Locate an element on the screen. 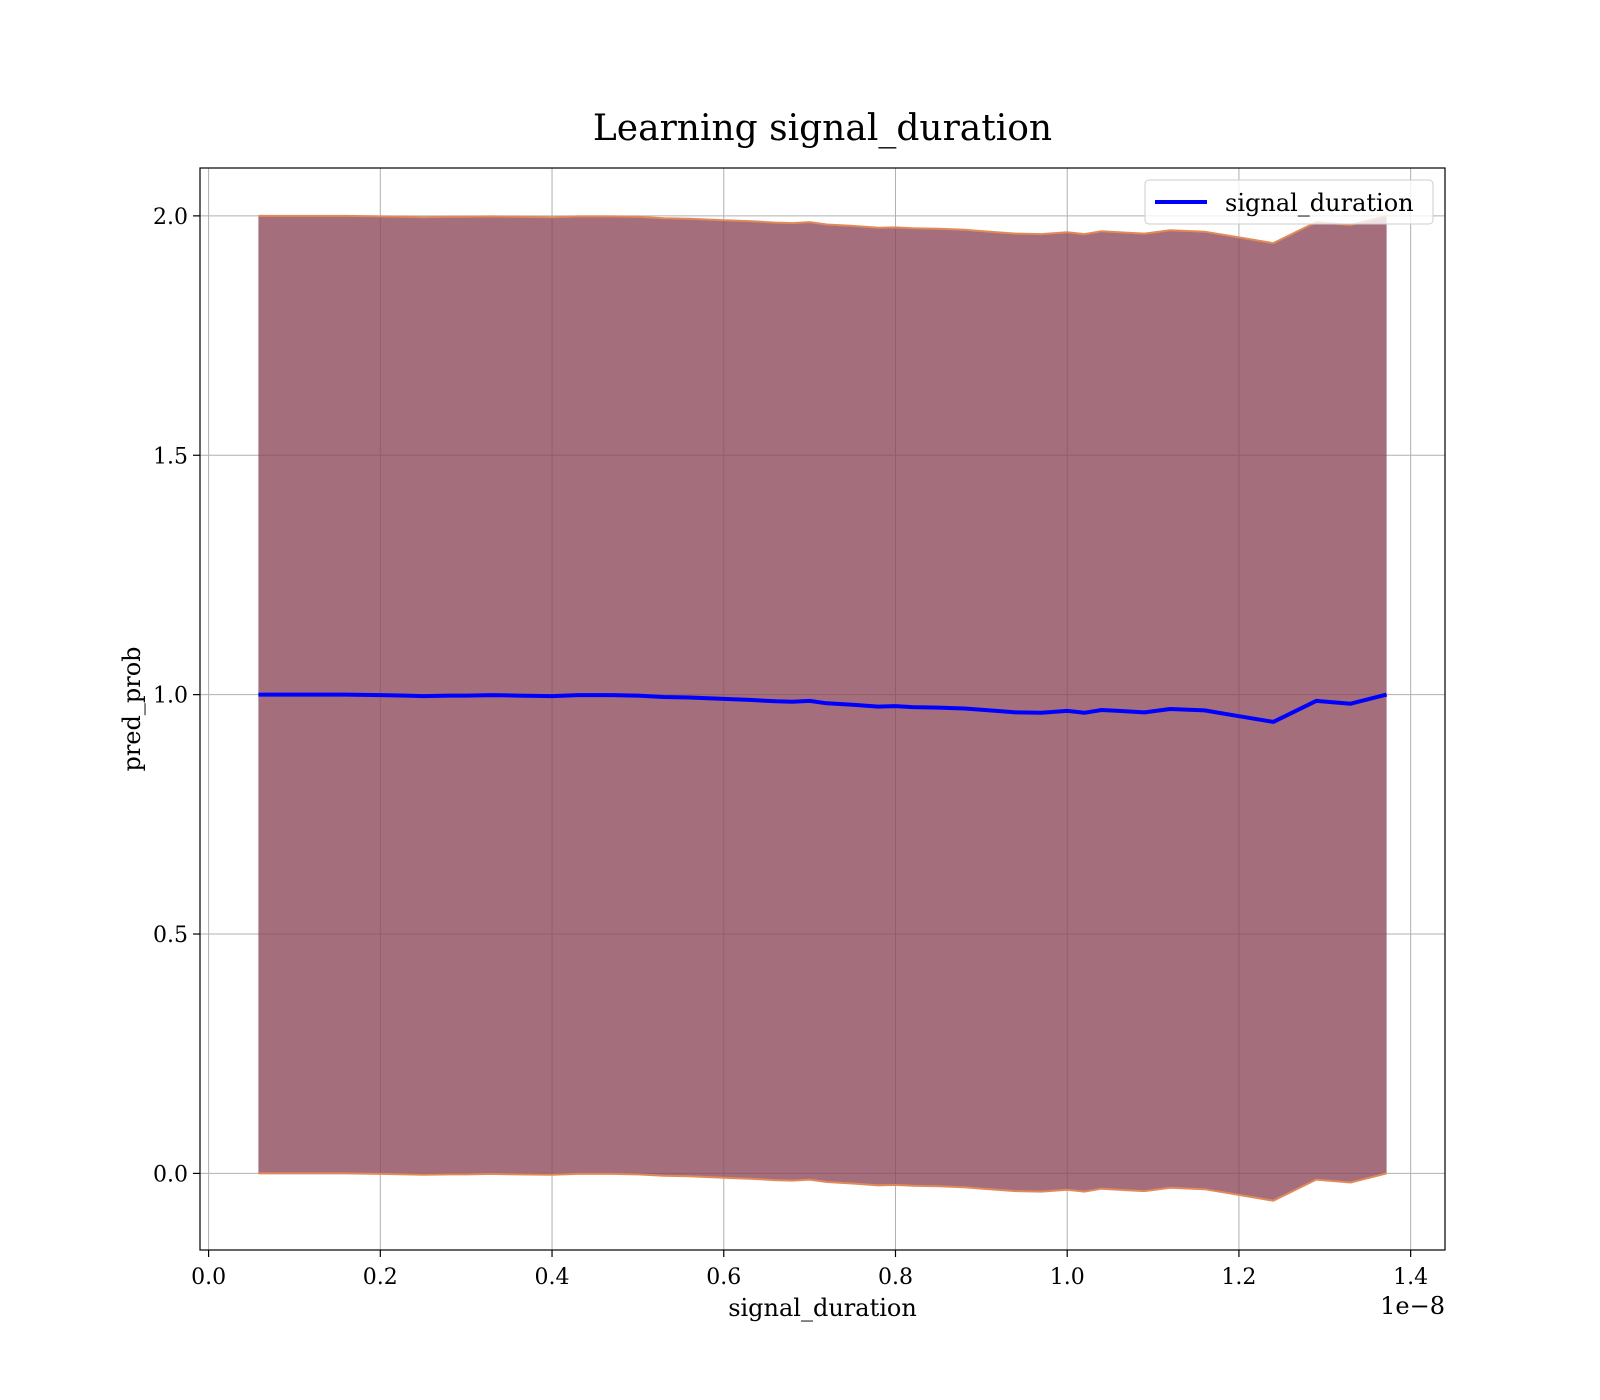 The width and height of the screenshot is (1600, 1400). legend-box is located at coordinates (1289, 202).